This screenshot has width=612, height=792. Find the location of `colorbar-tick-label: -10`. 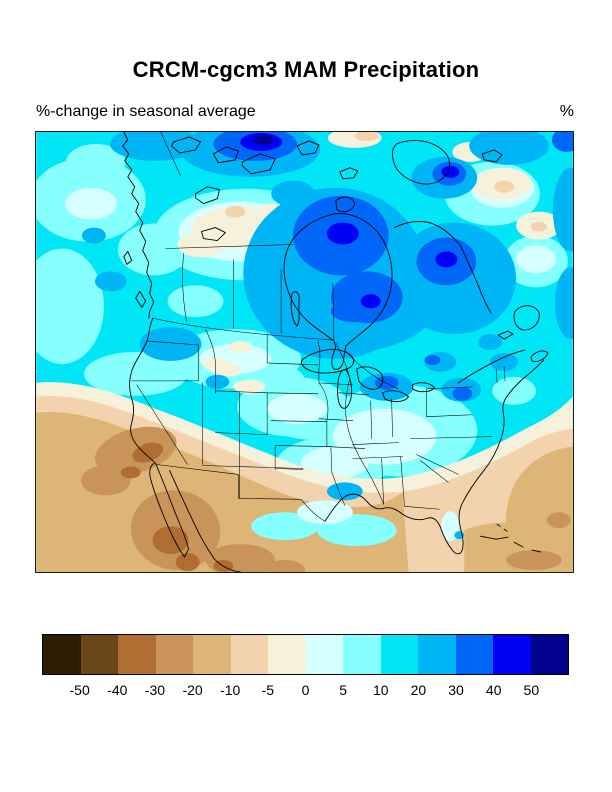

colorbar-tick-label: -10 is located at coordinates (230, 690).